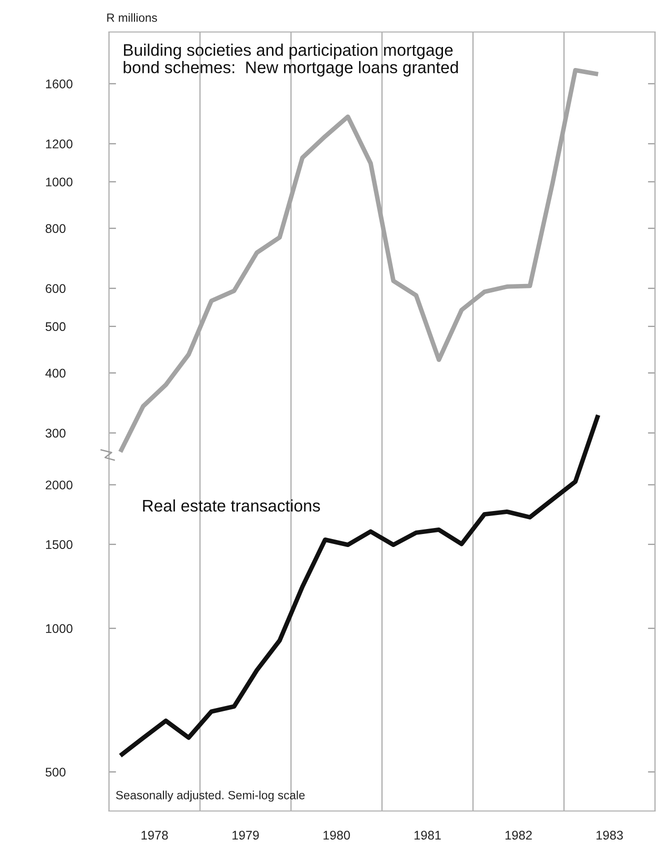 This screenshot has height=847, width=658. I want to click on y-tick-label: 800, so click(56, 228).